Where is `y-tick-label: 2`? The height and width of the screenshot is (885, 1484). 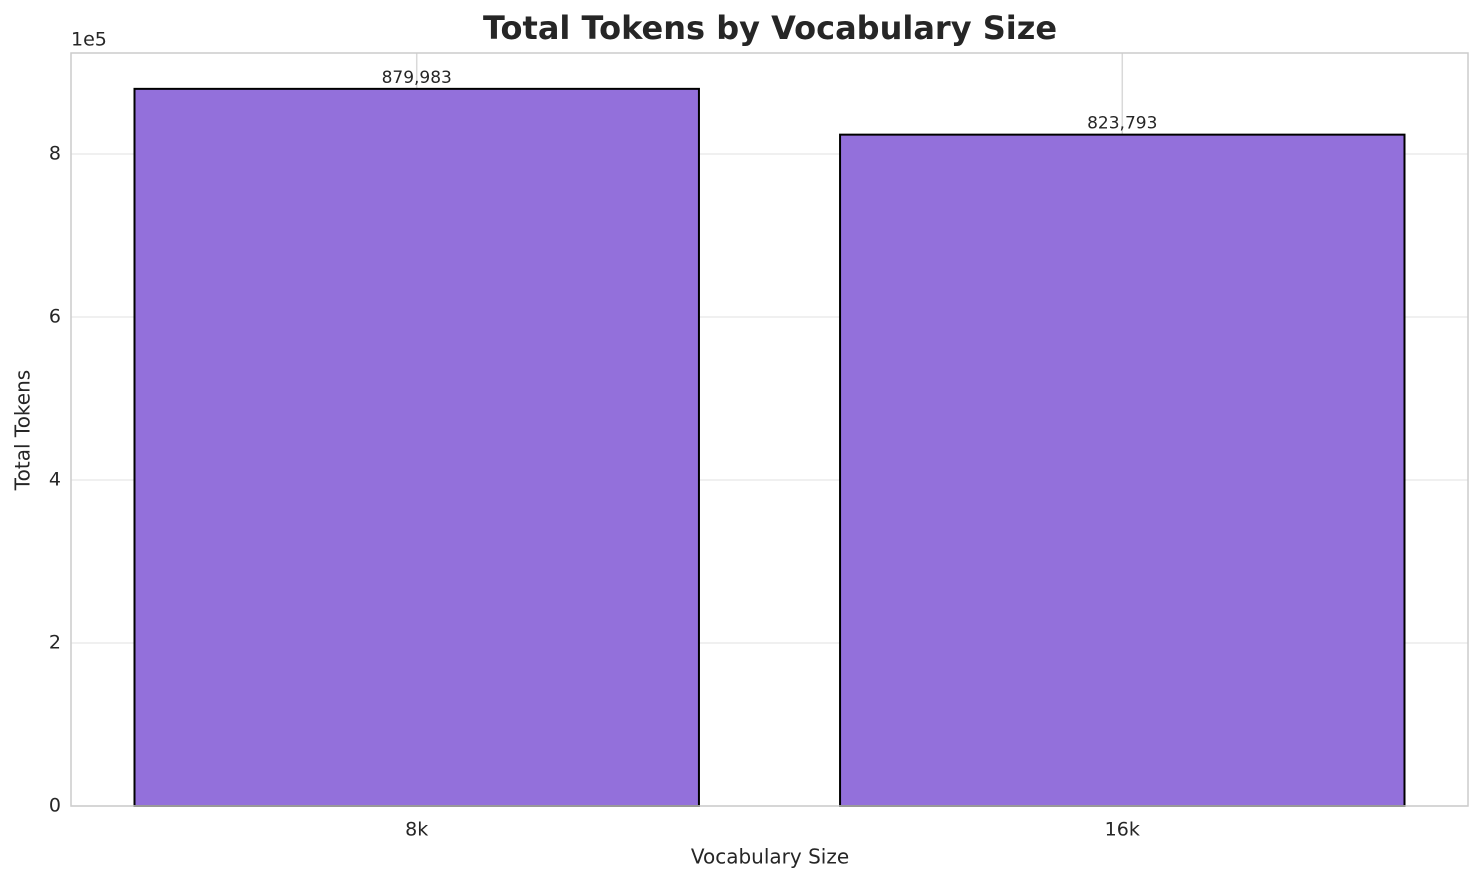
y-tick-label: 2 is located at coordinates (55, 643).